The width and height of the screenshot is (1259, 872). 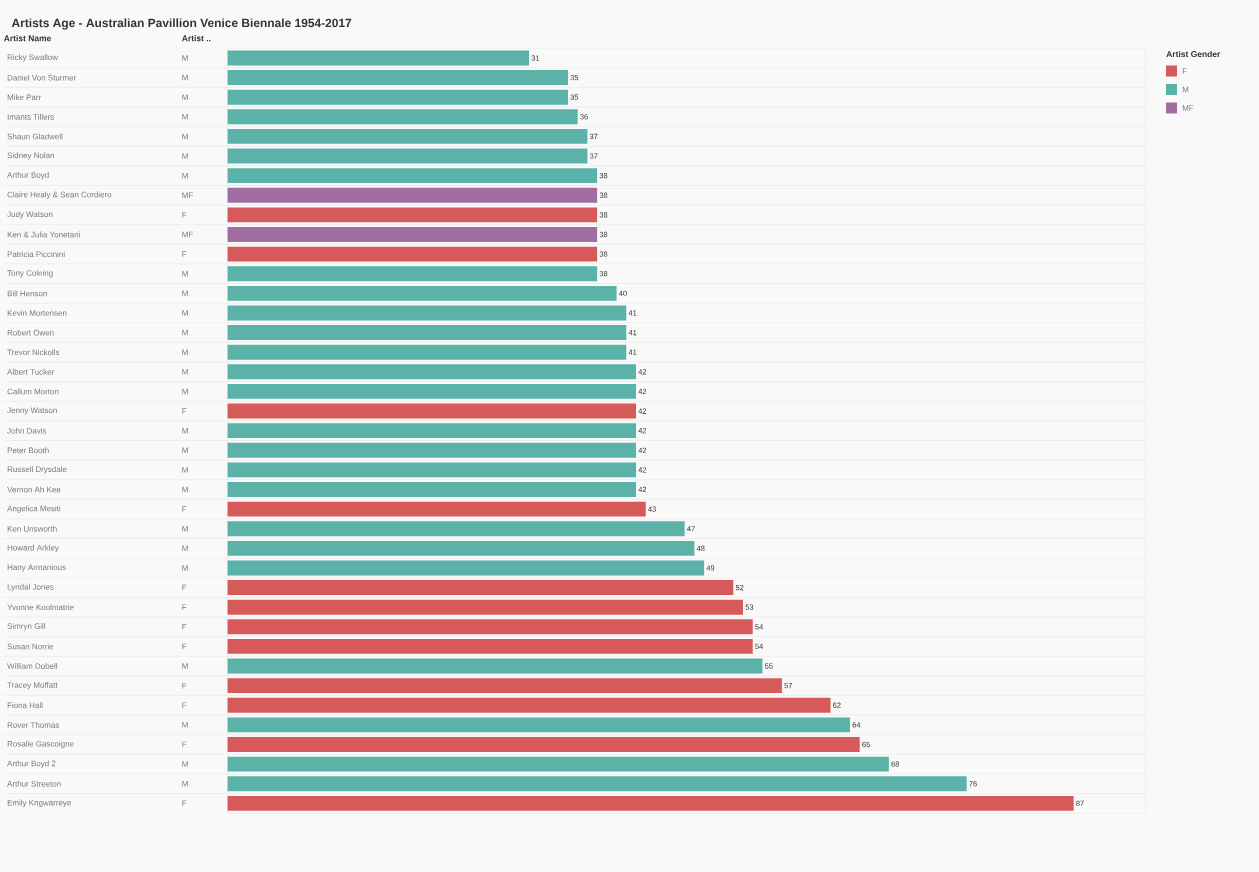 What do you see at coordinates (27, 38) in the screenshot?
I see `text: Artist Name` at bounding box center [27, 38].